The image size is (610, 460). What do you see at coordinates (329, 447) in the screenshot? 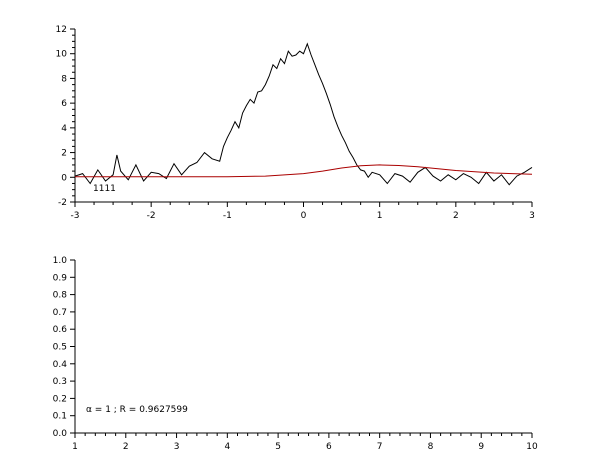
I see `x-tick-label: 6` at bounding box center [329, 447].